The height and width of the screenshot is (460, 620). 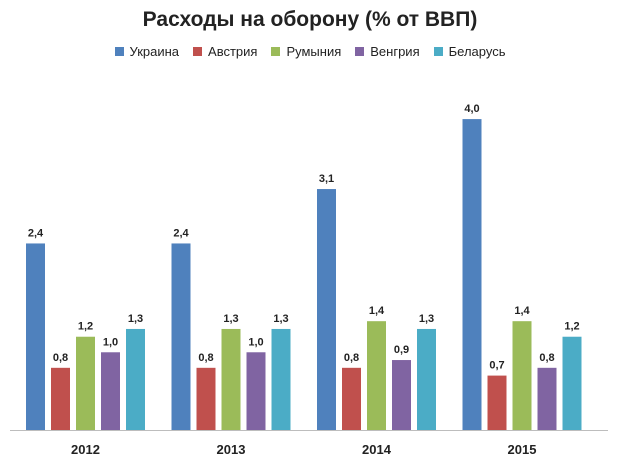 What do you see at coordinates (471, 109) in the screenshot?
I see `data-label: 4,0` at bounding box center [471, 109].